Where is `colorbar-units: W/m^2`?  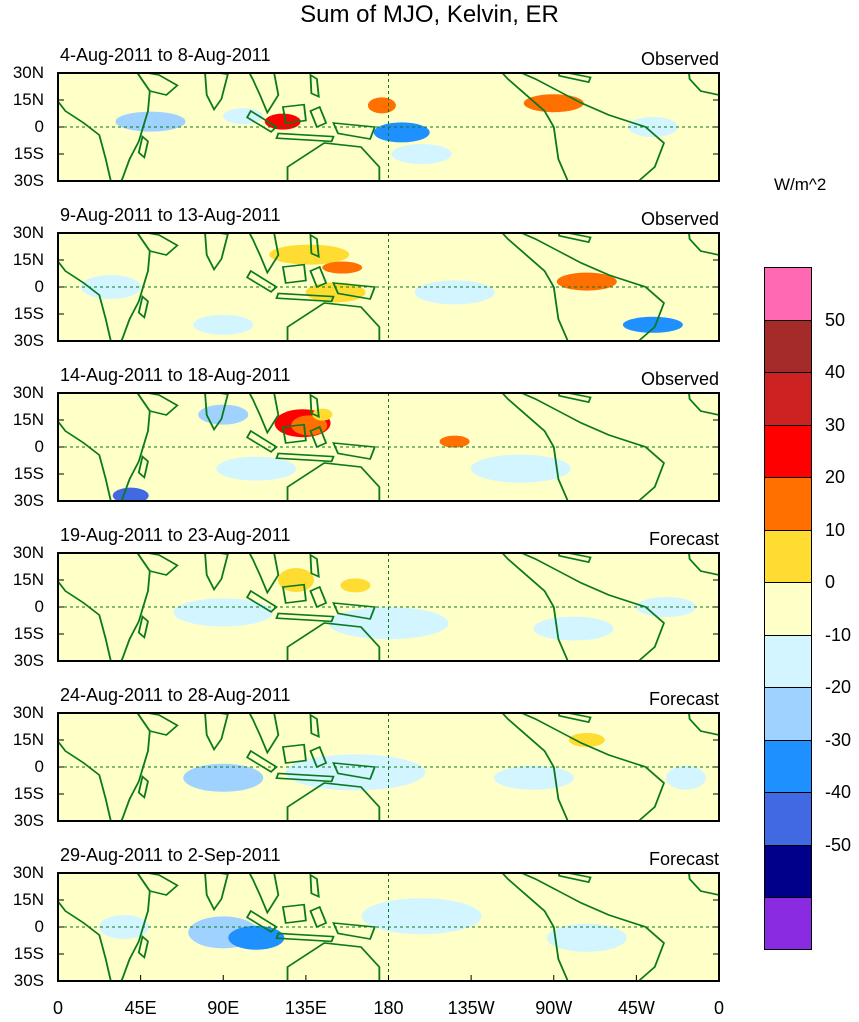 colorbar-units: W/m^2 is located at coordinates (800, 184).